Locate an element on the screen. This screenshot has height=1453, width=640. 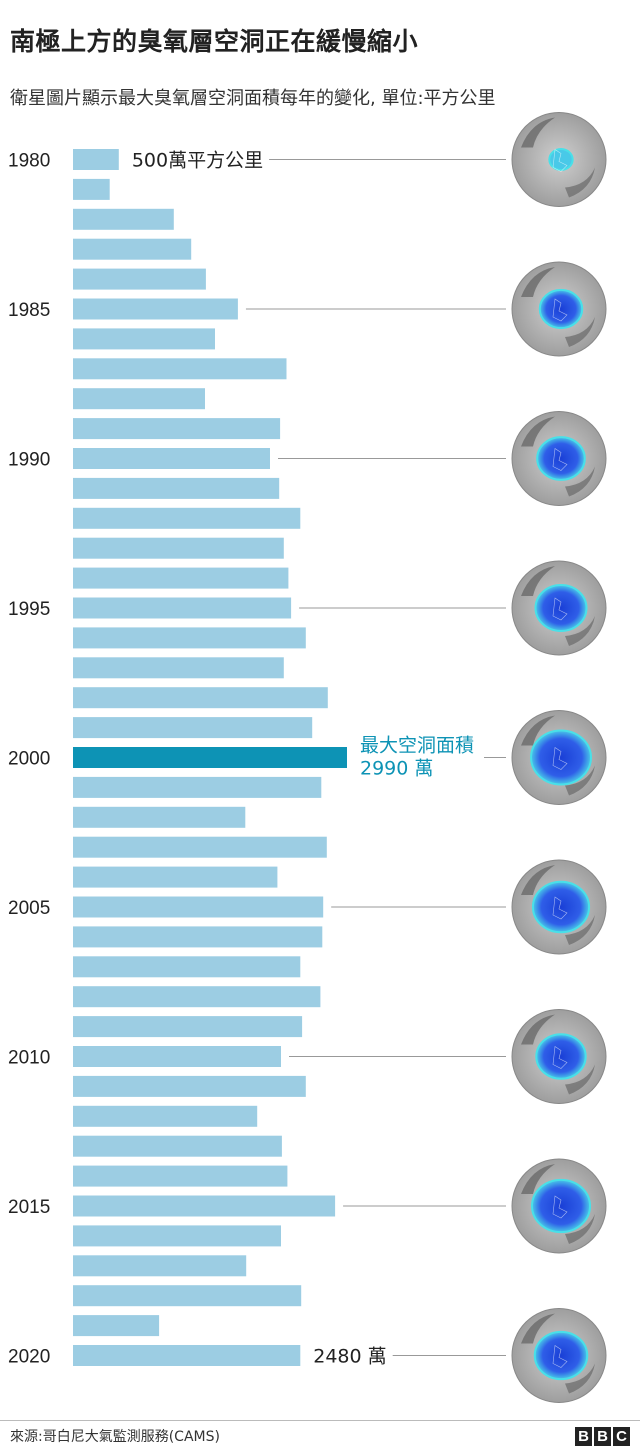
bar-1994 is located at coordinates (181, 578).